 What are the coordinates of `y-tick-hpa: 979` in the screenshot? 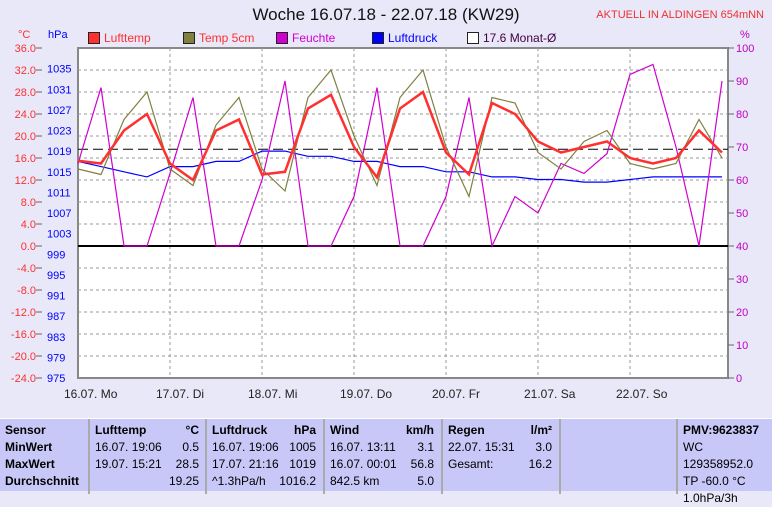 It's located at (56, 358).